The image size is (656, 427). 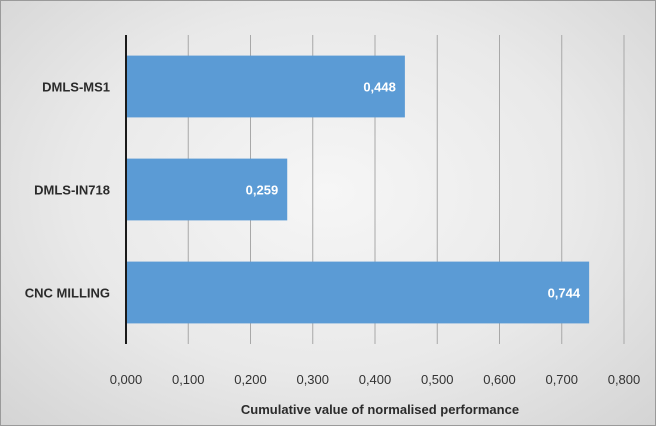 I want to click on category-label: DMLS-MS1, so click(x=76, y=87).